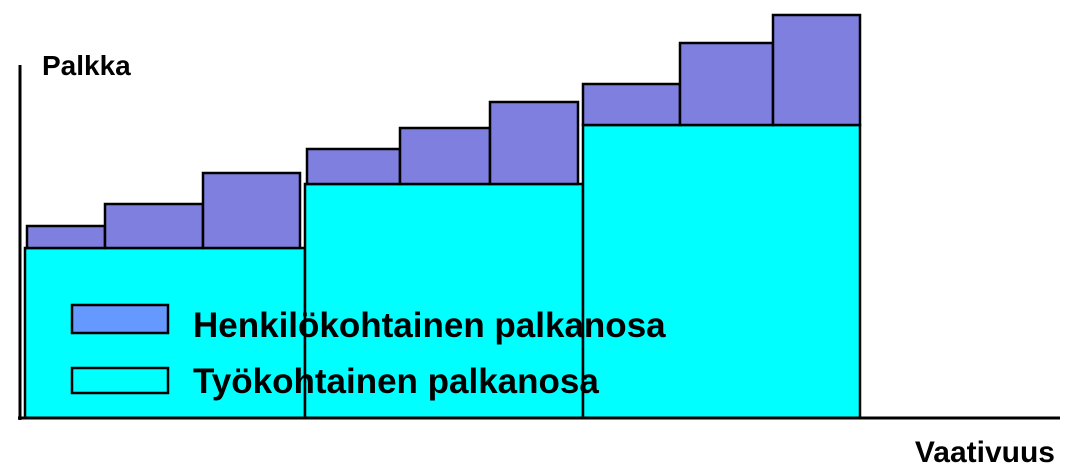  Describe the element at coordinates (444, 301) in the screenshot. I see `job-block` at that location.